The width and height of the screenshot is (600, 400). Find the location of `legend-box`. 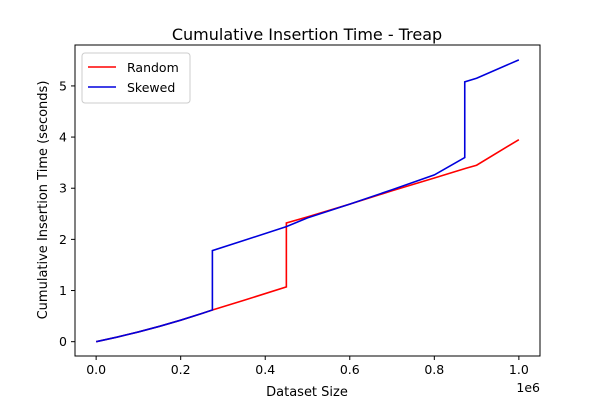

legend-box is located at coordinates (136, 78).